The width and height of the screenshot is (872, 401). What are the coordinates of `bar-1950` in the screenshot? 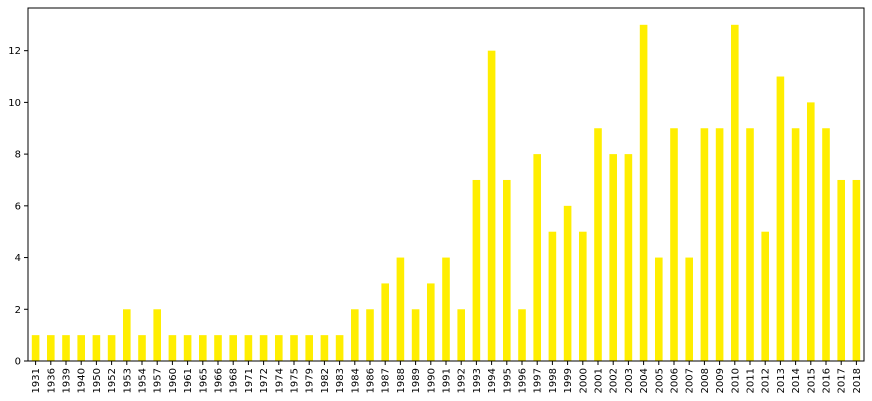 It's located at (96, 348).